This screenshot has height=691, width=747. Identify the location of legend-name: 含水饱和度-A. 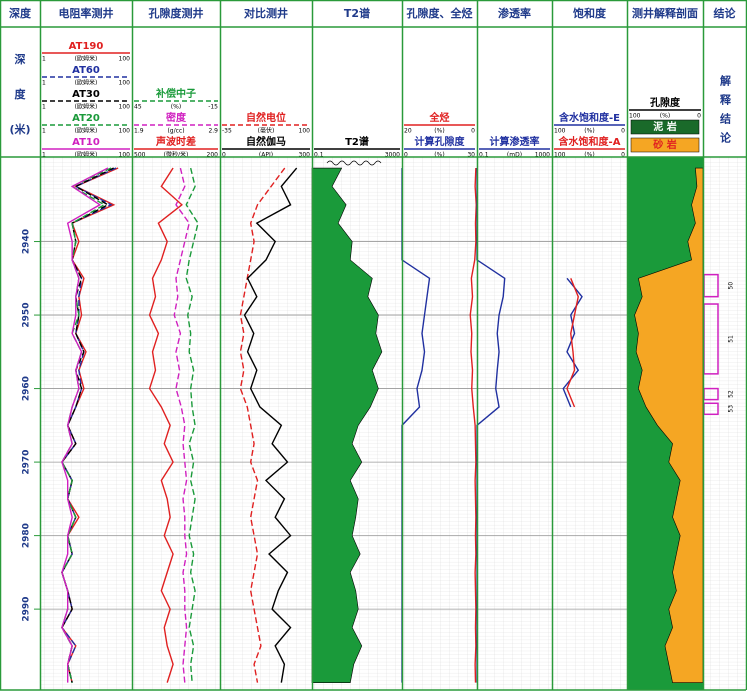
(590, 141).